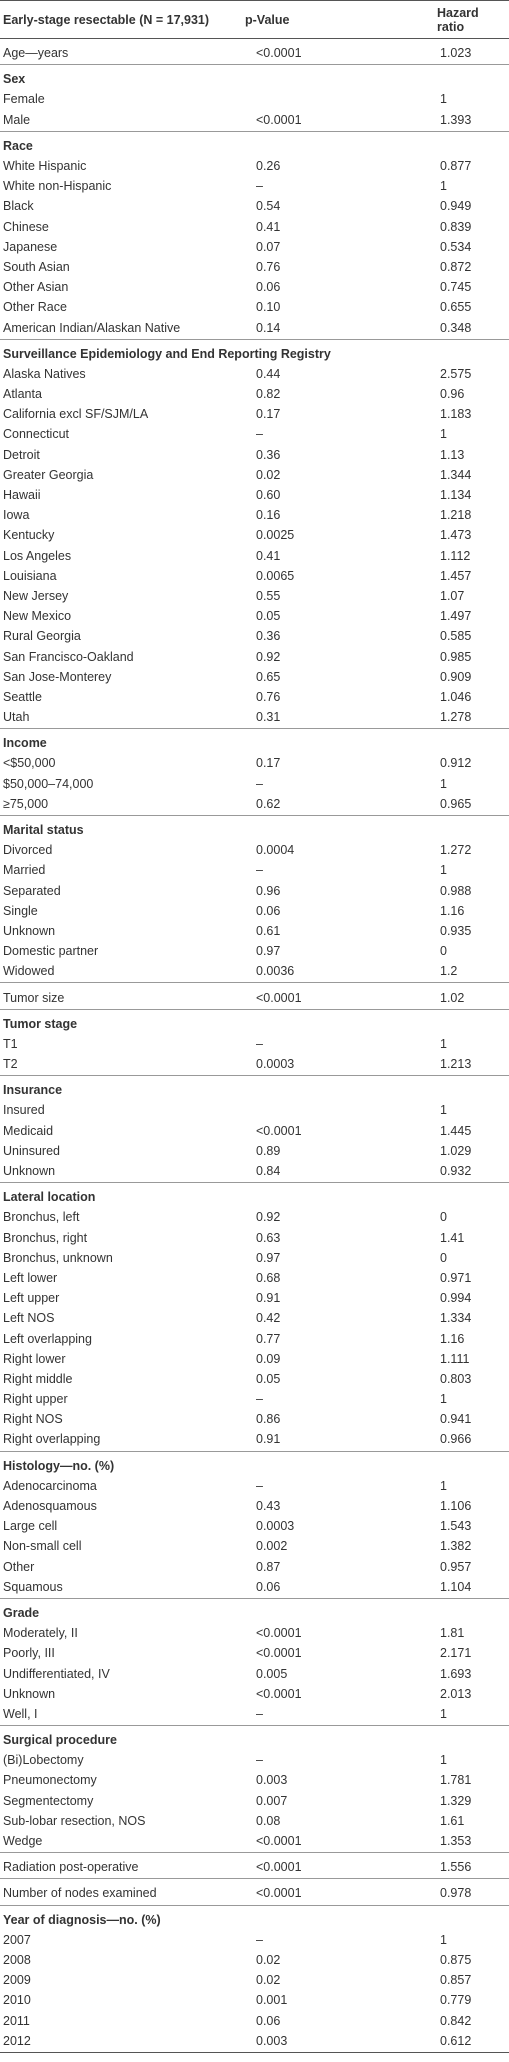 The height and width of the screenshot is (2062, 509). I want to click on row-label: Right lower, so click(34, 1358).